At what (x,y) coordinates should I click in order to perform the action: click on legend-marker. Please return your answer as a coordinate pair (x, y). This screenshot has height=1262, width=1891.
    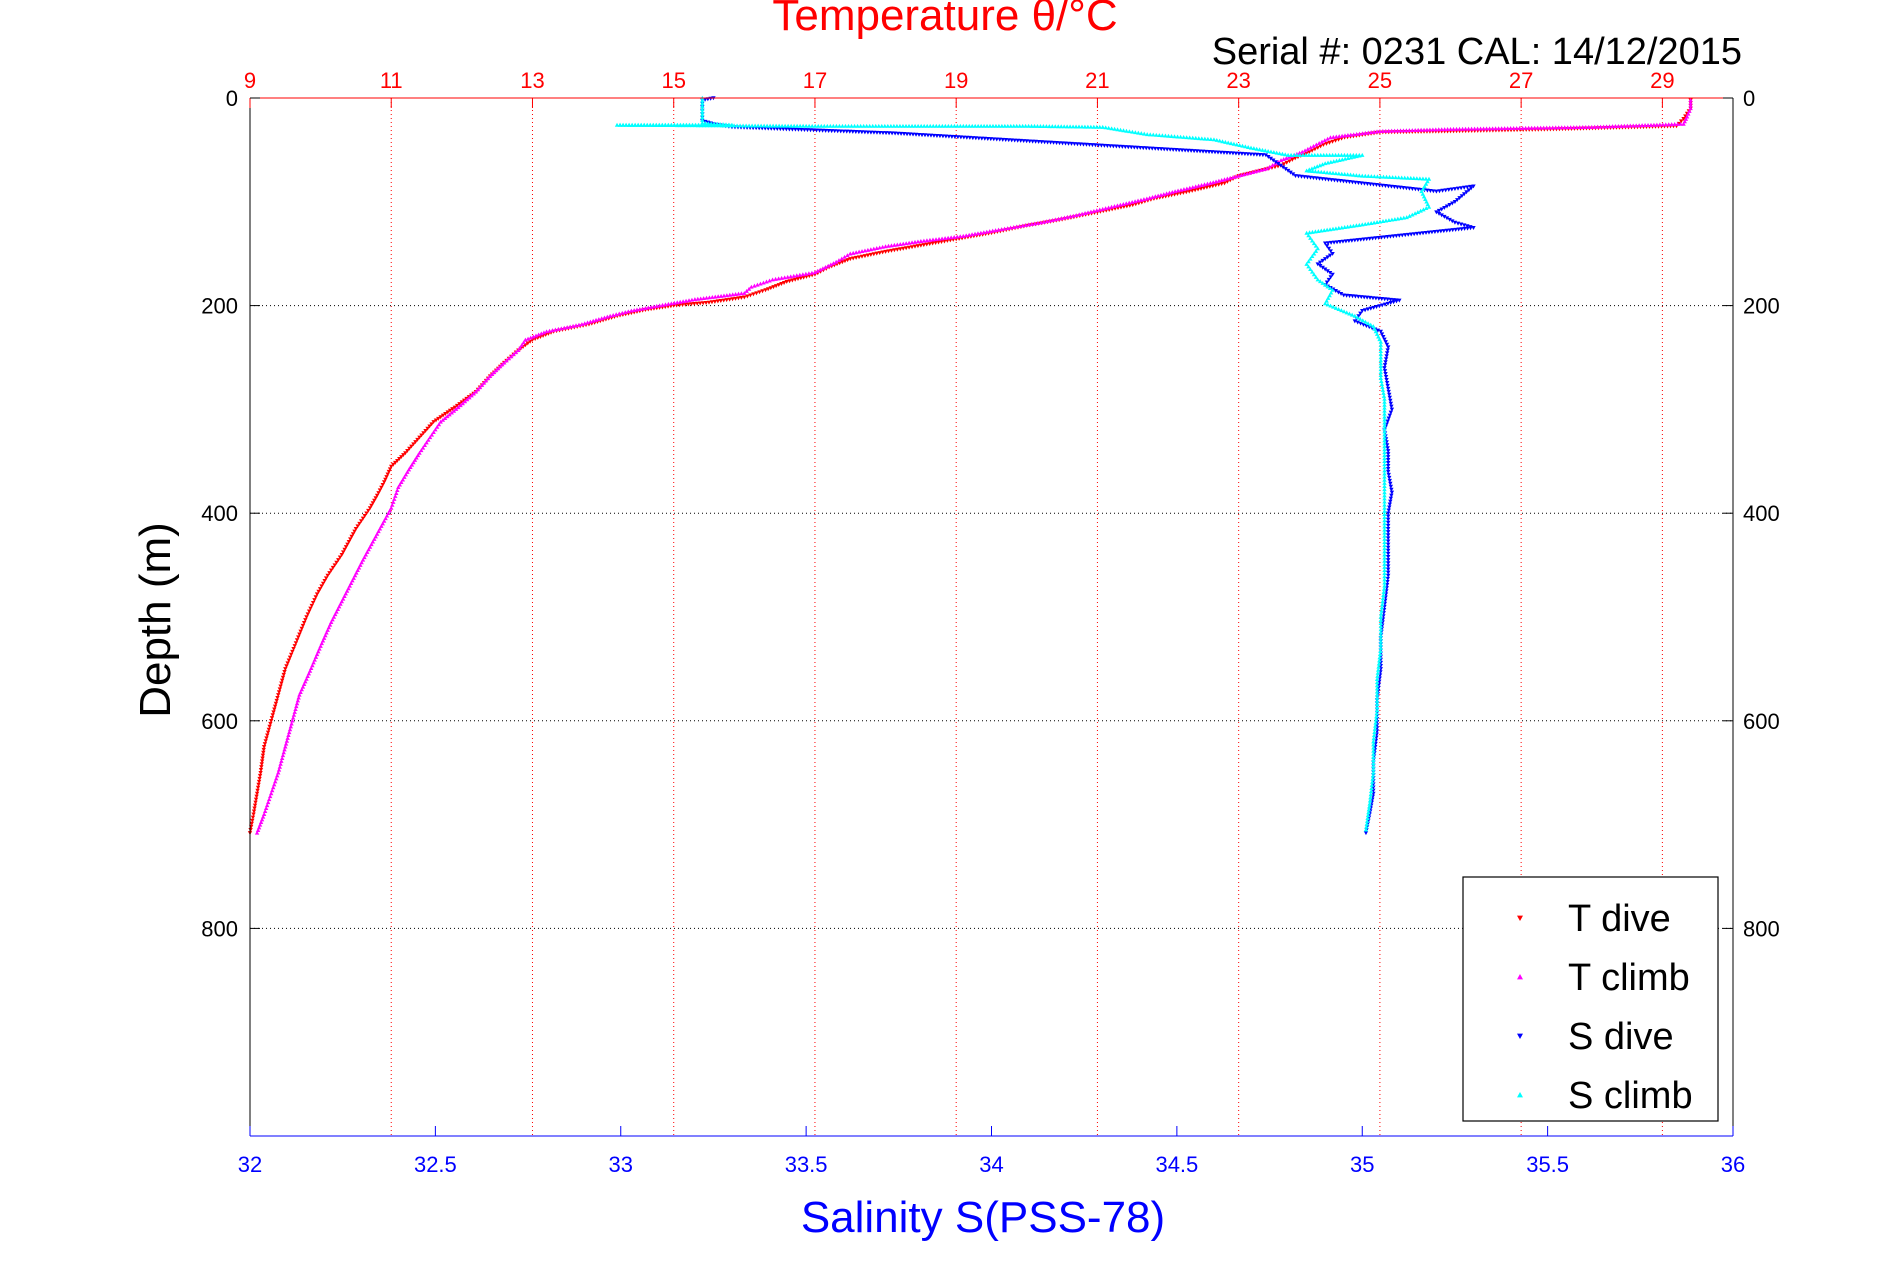
    Looking at the image, I should click on (1520, 977).